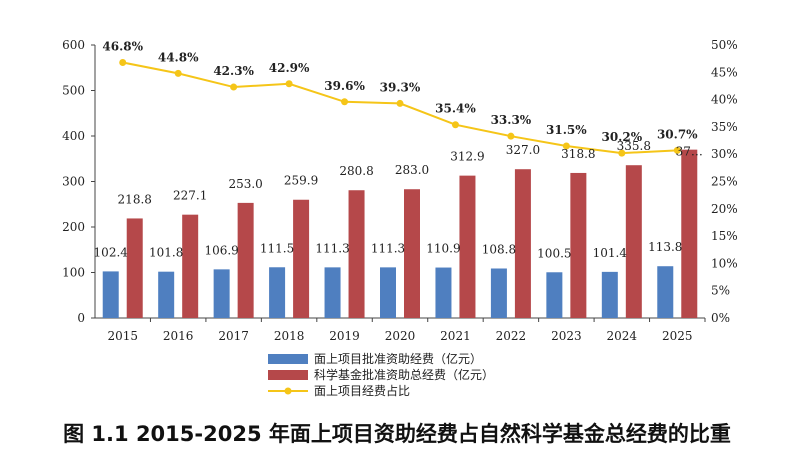 Image resolution: width=794 pixels, height=474 pixels. What do you see at coordinates (724, 182) in the screenshot?
I see `y-right-tick-label: 25%` at bounding box center [724, 182].